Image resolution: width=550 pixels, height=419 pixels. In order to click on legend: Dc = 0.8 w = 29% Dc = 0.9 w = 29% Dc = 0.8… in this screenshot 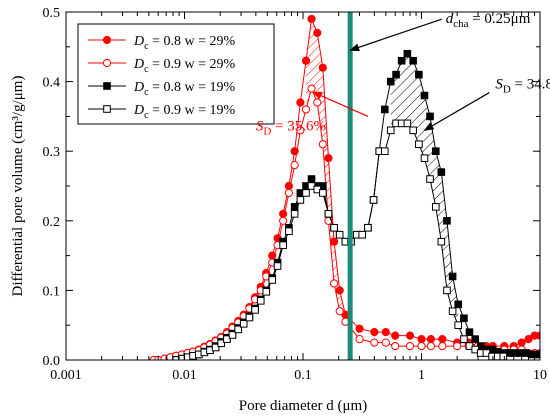, I will do `click(176, 74)`.